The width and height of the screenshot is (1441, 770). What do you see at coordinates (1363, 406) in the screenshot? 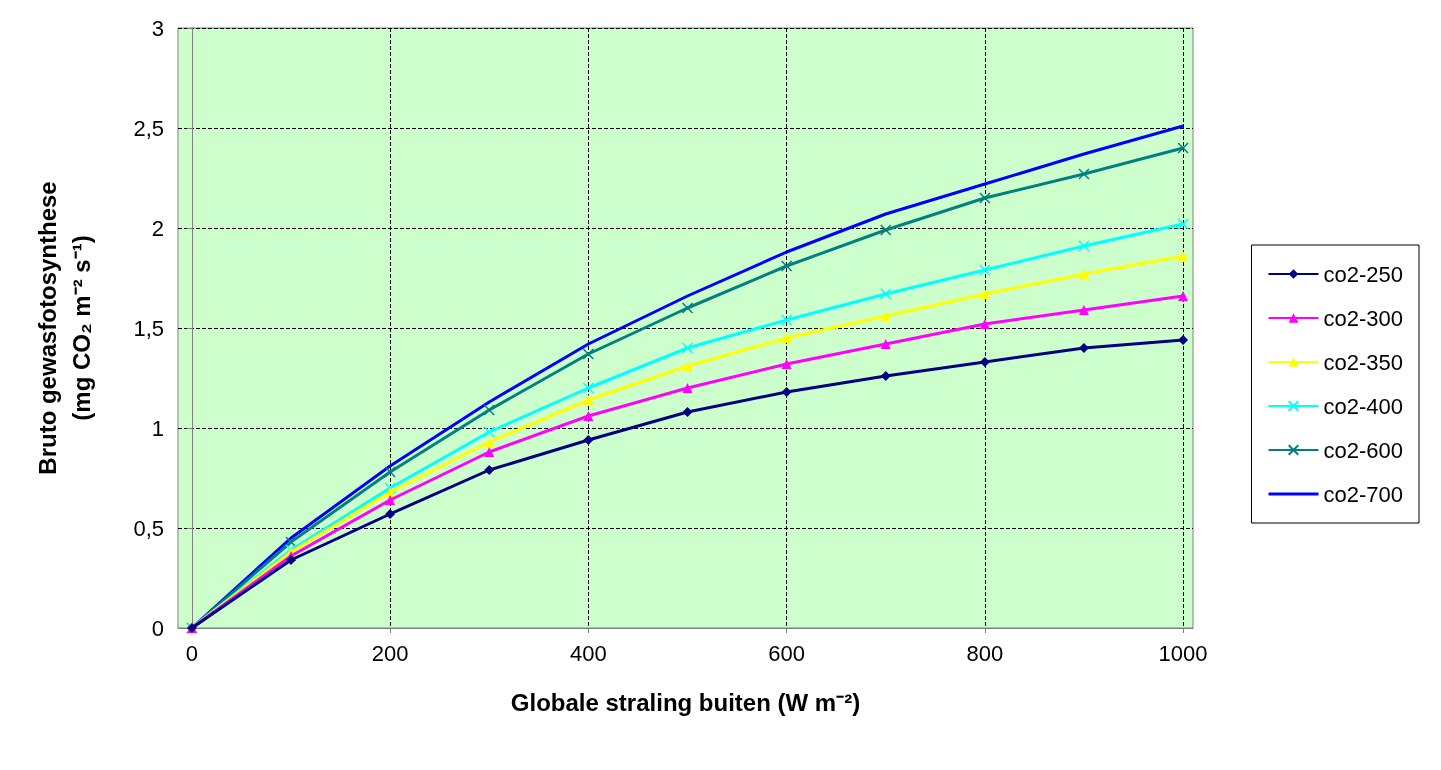
I see `legend-label: co2-400` at bounding box center [1363, 406].